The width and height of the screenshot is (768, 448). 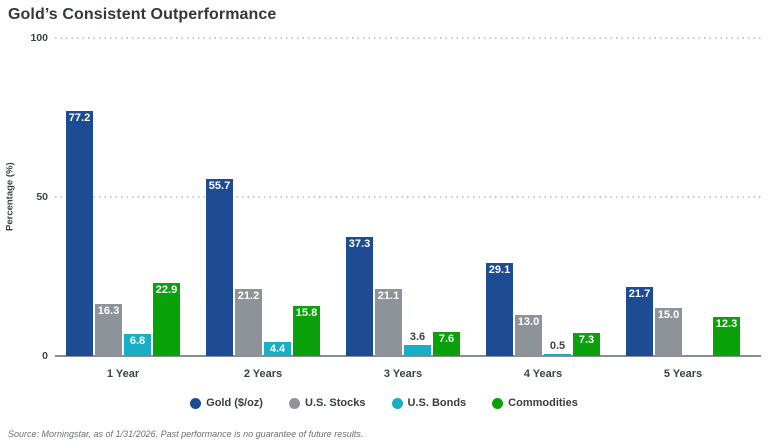 I want to click on bar-group-4-years: 29.1 13.0 0.5 7.3, so click(x=543, y=197).